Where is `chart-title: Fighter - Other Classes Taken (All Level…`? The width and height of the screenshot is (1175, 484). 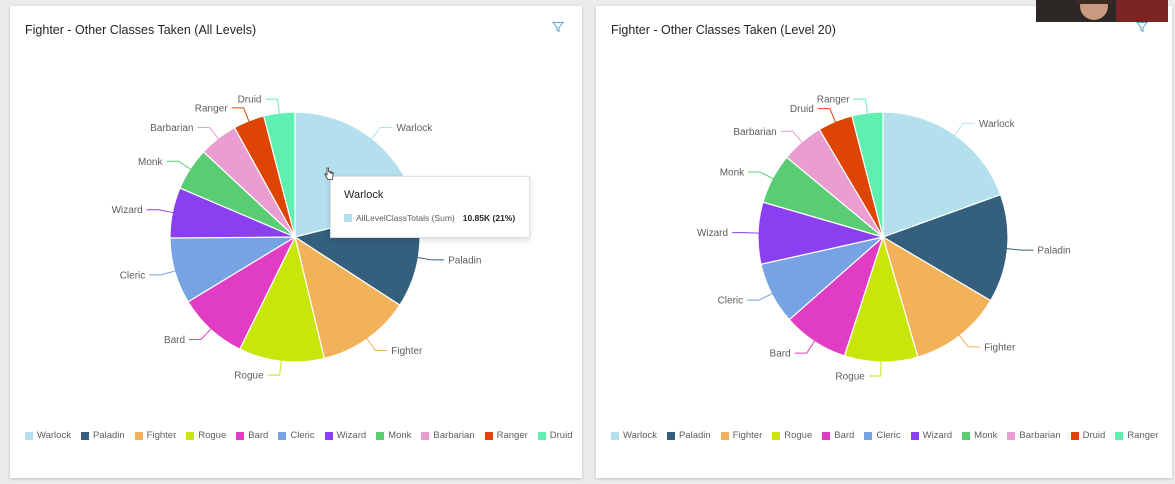
chart-title: Fighter - Other Classes Taken (All Level… is located at coordinates (141, 30).